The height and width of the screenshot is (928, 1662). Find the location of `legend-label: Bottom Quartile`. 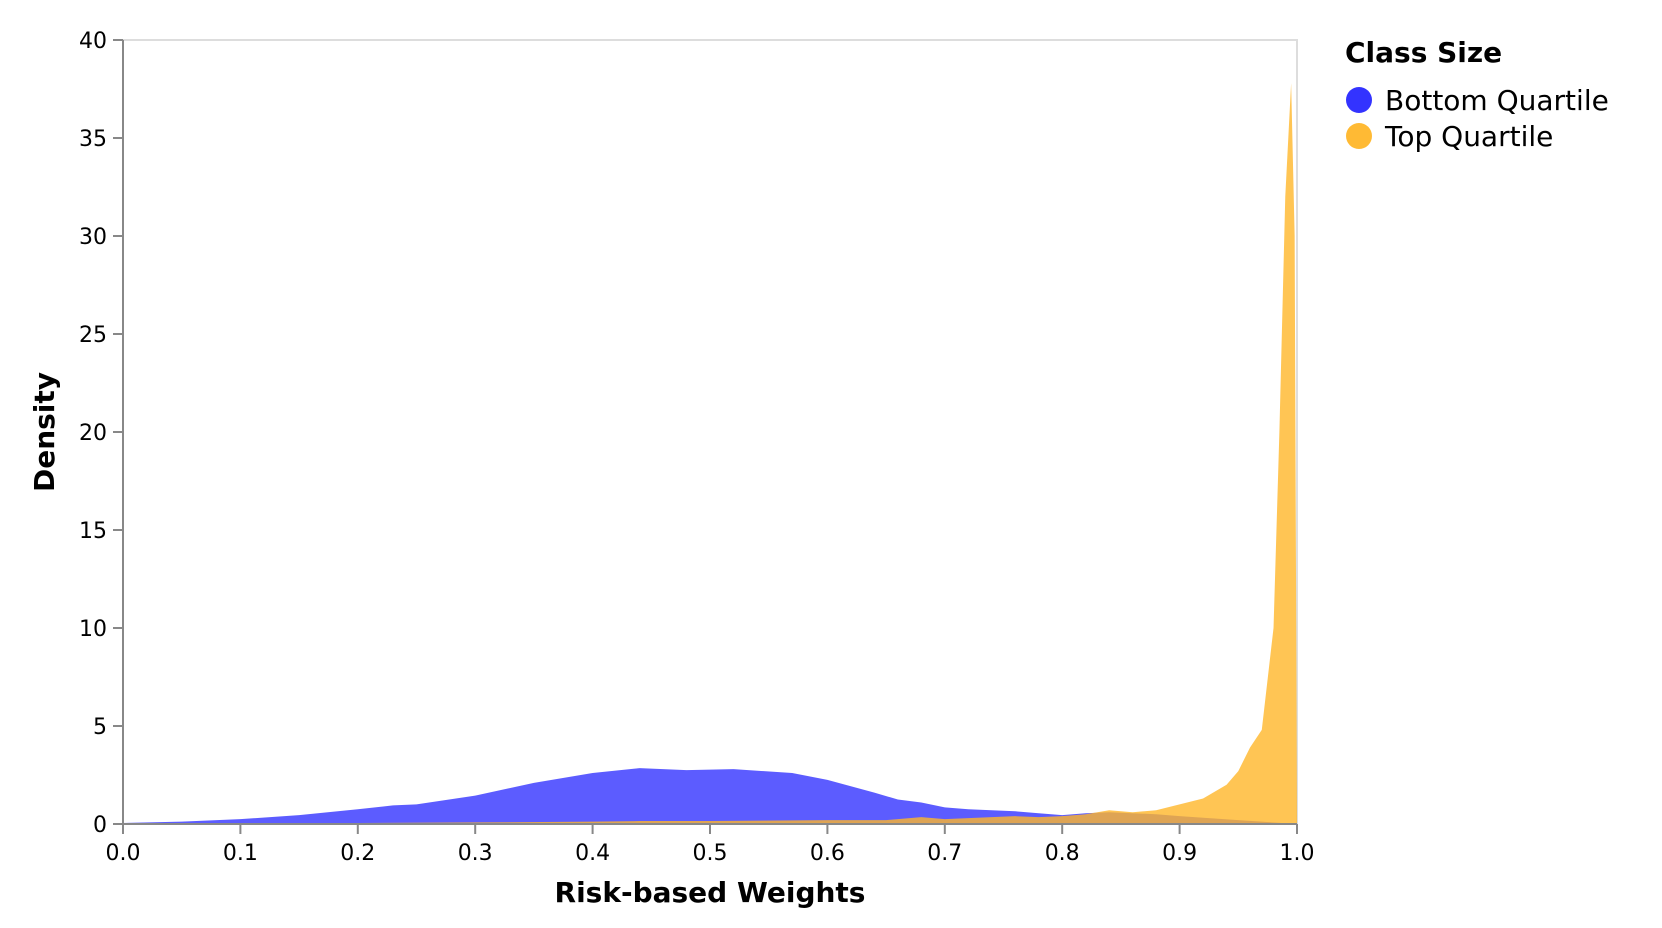

legend-label: Bottom Quartile is located at coordinates (1497, 100).